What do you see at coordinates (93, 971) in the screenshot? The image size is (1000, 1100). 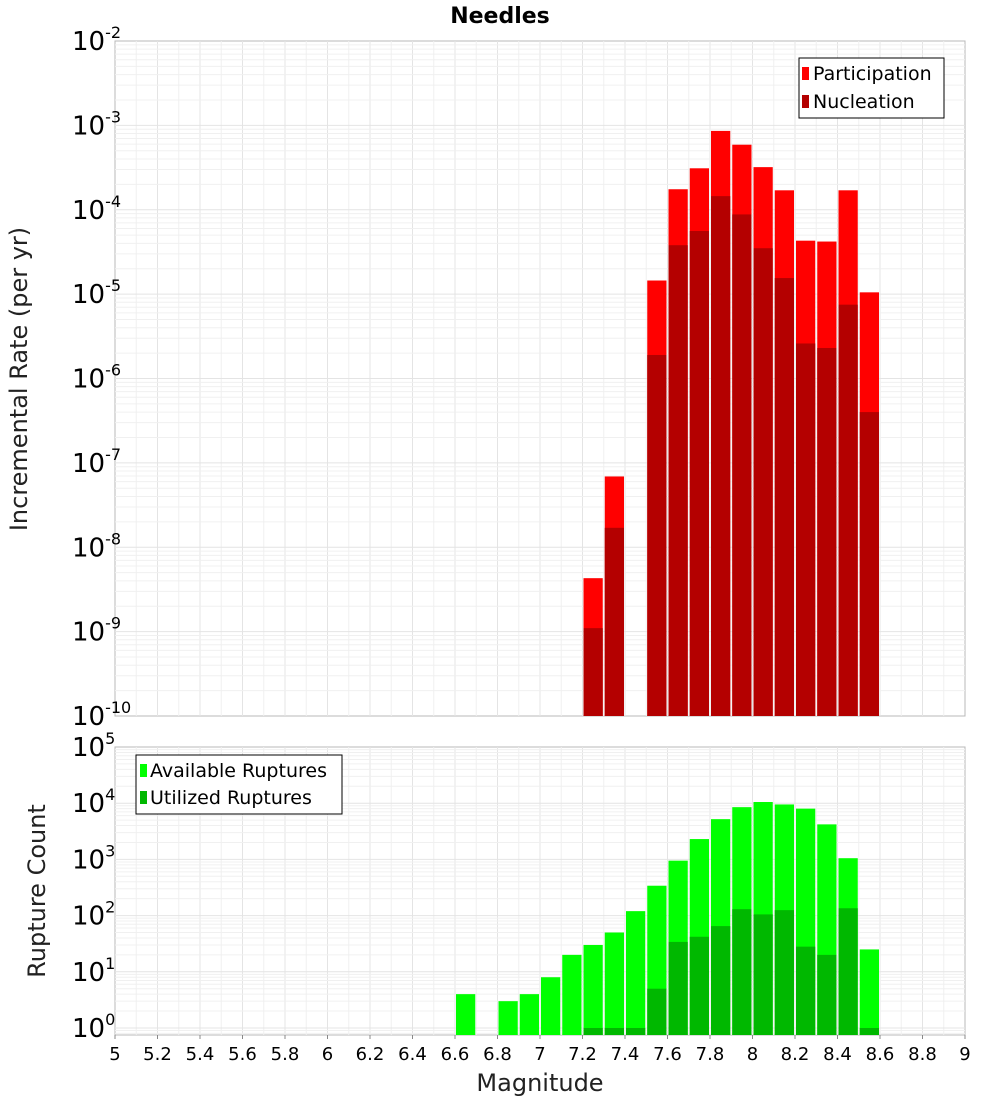 I see `count-y-tick-label: 10¹` at bounding box center [93, 971].